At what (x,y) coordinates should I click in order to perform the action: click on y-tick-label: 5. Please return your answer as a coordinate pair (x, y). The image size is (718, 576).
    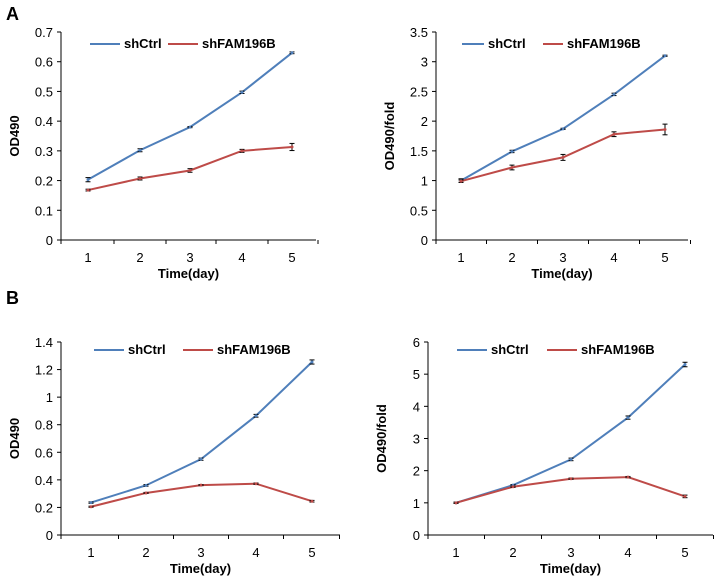
    Looking at the image, I should click on (416, 374).